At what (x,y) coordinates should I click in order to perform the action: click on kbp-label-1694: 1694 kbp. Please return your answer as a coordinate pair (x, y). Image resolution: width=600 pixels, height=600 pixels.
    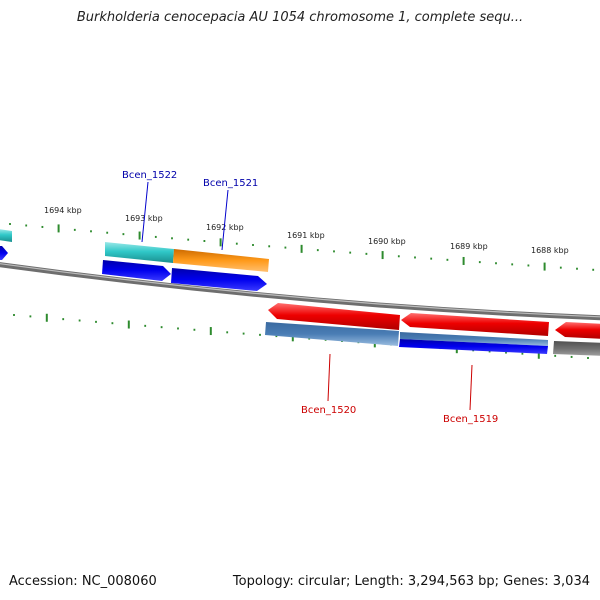
    Looking at the image, I should click on (63, 210).